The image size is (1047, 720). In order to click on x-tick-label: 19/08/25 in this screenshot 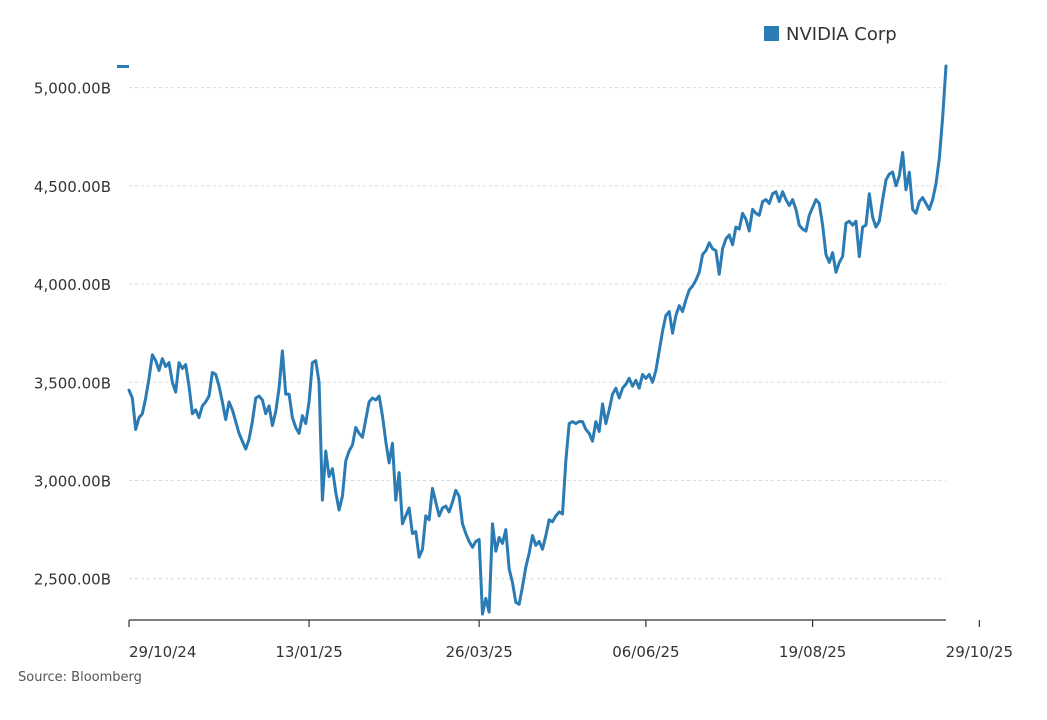, I will do `click(812, 652)`.